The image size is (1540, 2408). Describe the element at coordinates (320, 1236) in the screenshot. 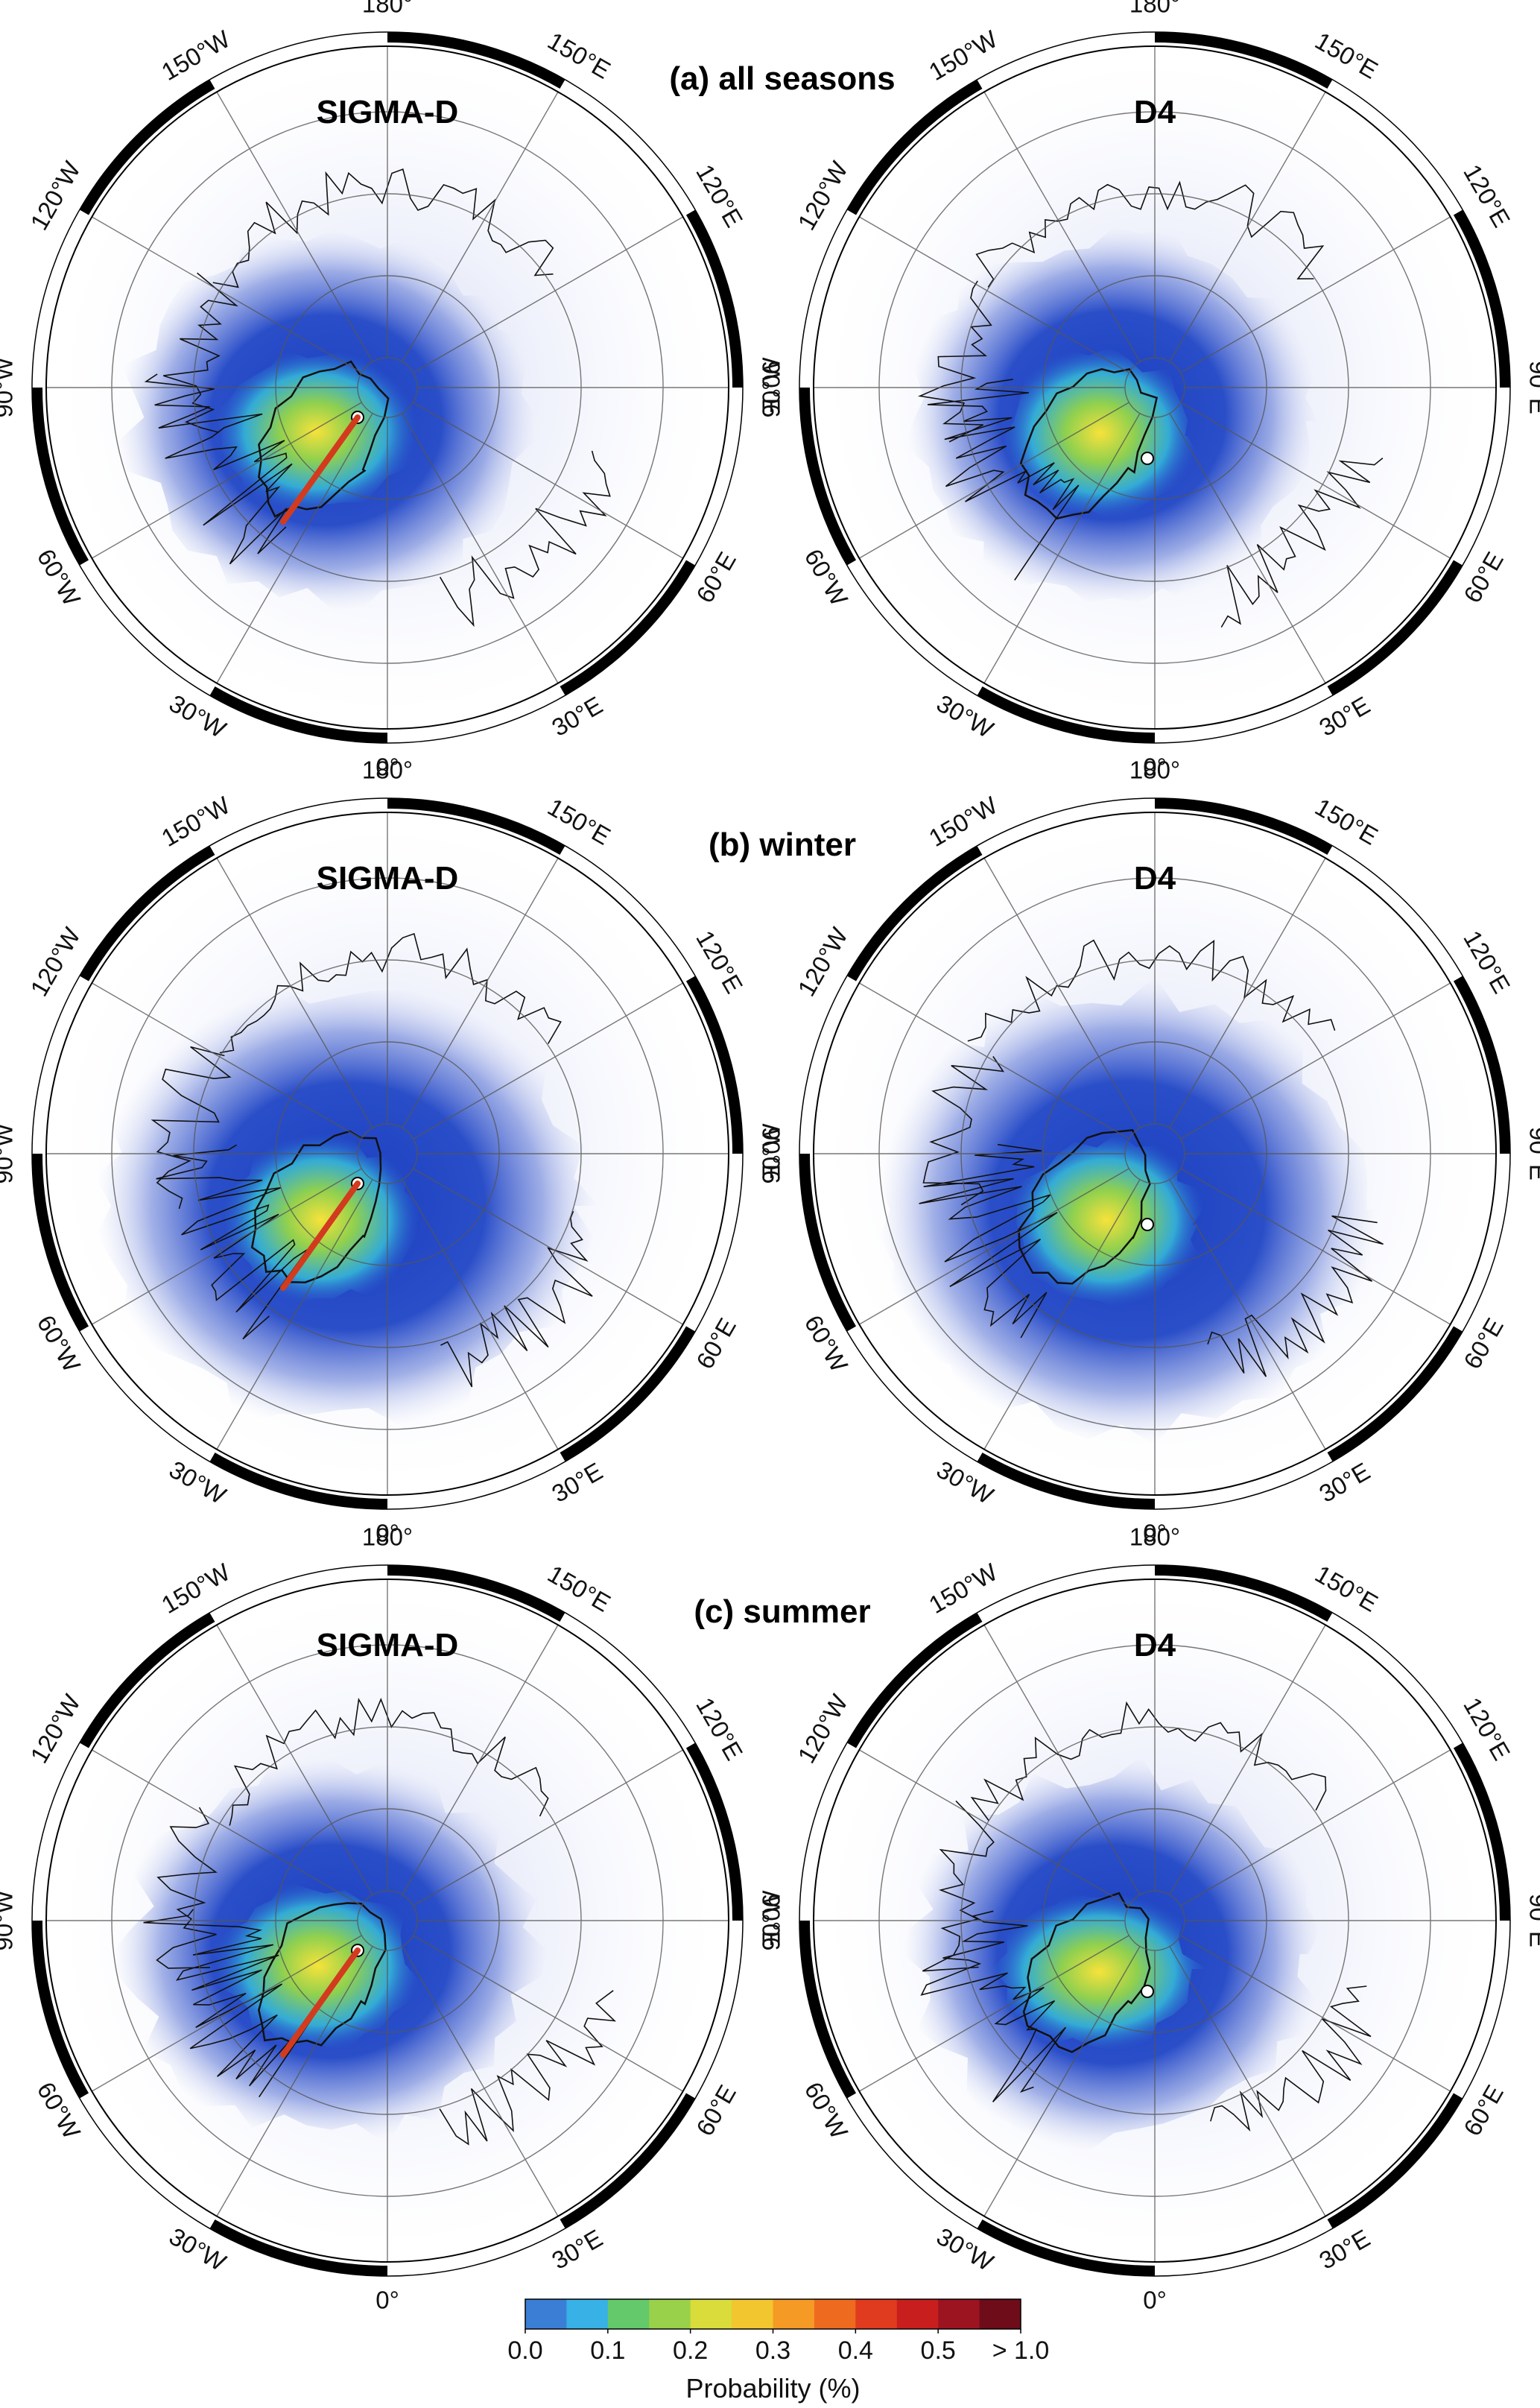

I see `hotspot-streak` at that location.